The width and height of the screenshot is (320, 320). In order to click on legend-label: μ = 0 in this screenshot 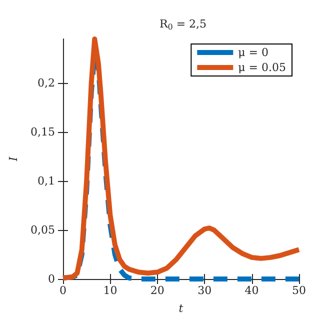, I will do `click(253, 52)`.